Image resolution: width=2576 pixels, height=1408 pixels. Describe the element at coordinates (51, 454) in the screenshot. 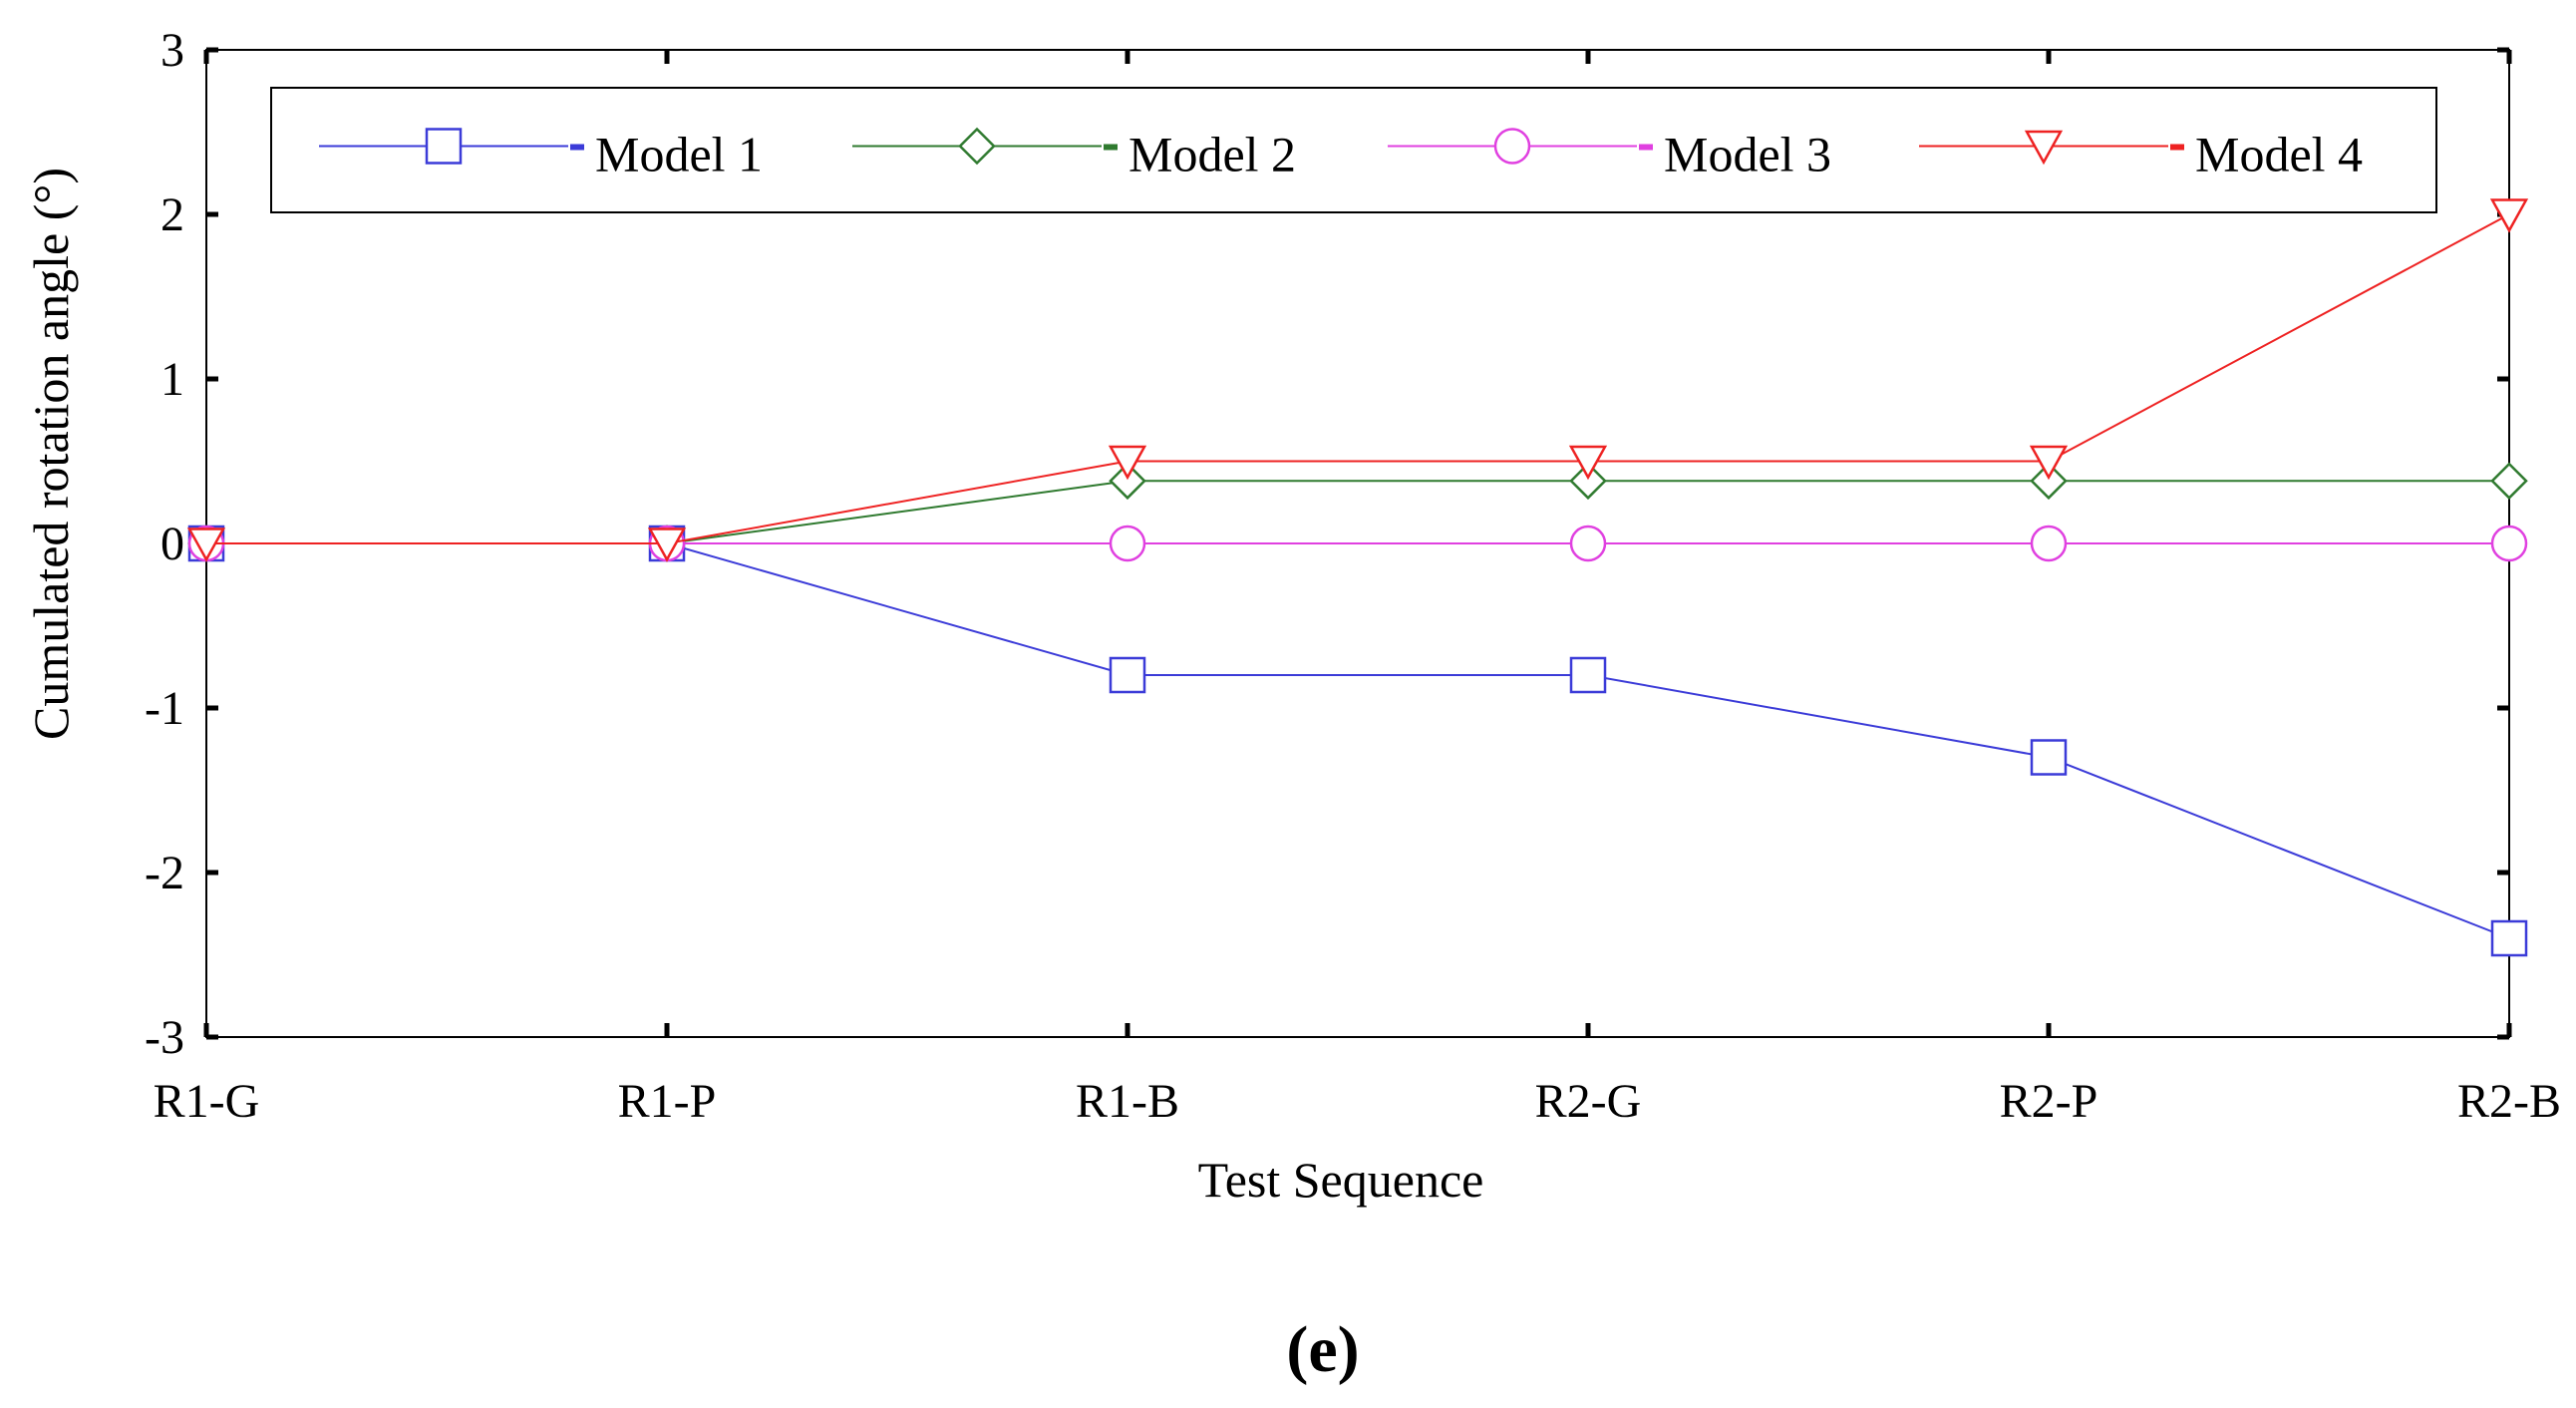

I see `y-axis-label: Cumulated rotation angle (°)` at that location.